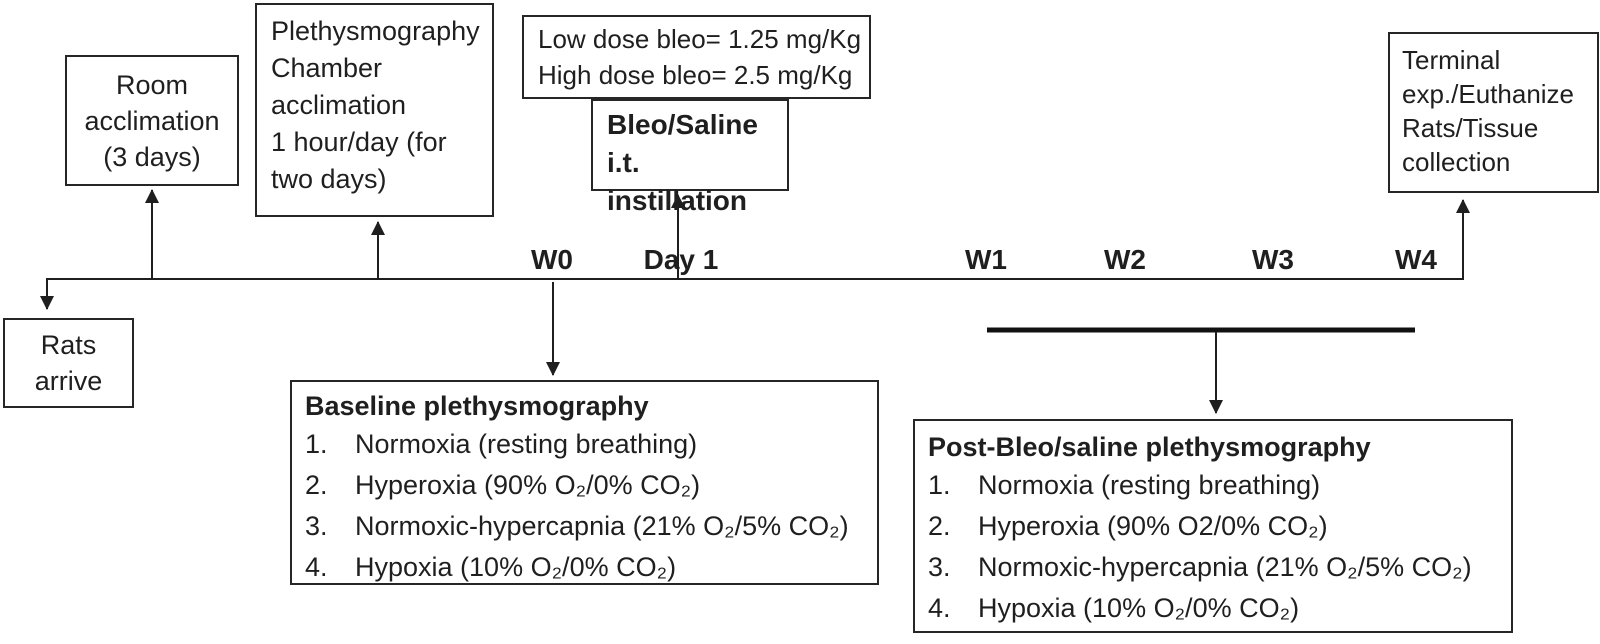 Image resolution: width=1600 pixels, height=644 pixels. Describe the element at coordinates (986, 259) in the screenshot. I see `timeline-label-w1: W1` at that location.